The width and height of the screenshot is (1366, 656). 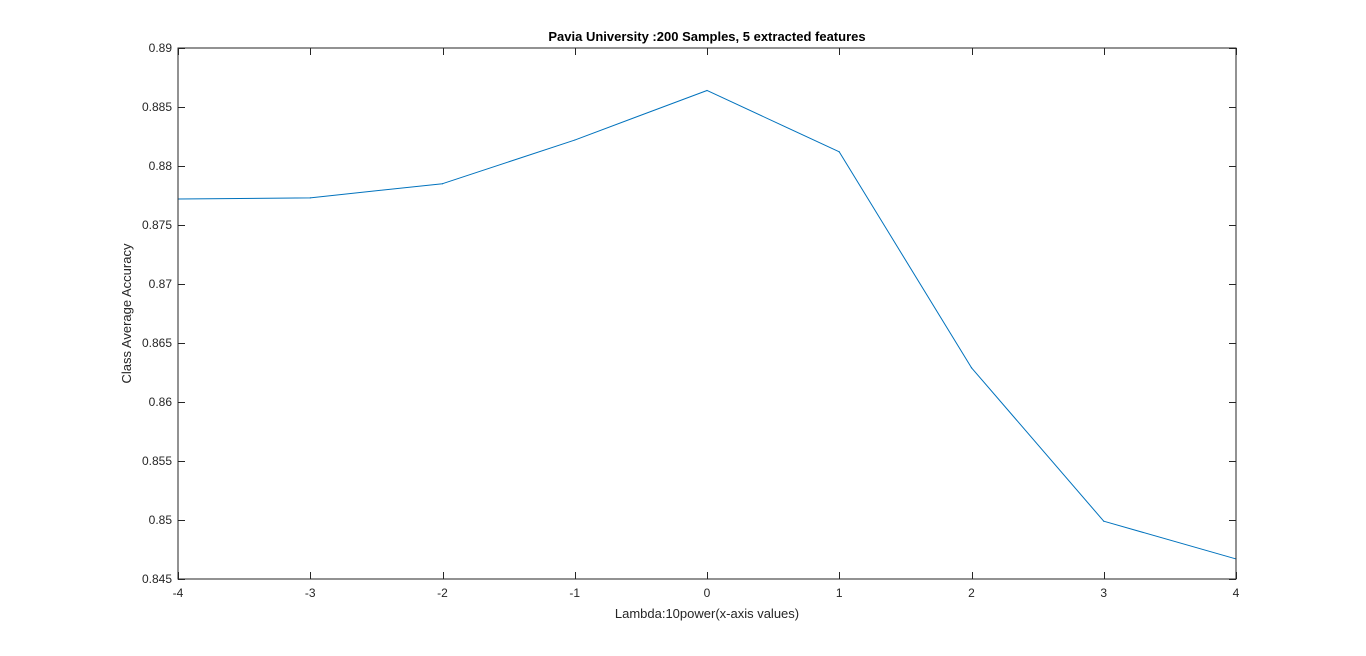 I want to click on x-tick-label: 4, so click(x=1236, y=593).